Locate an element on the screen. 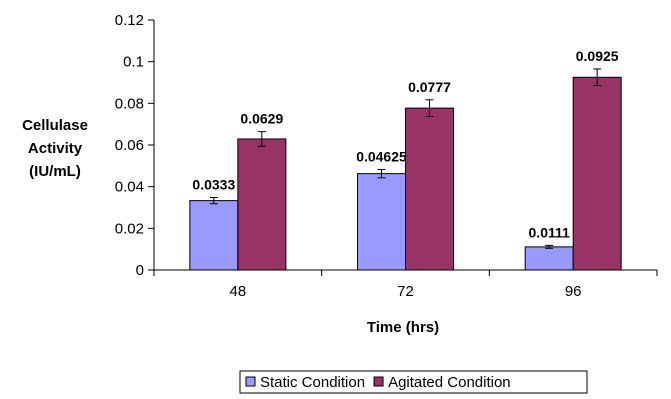  data-label: 0.0925 is located at coordinates (597, 56).